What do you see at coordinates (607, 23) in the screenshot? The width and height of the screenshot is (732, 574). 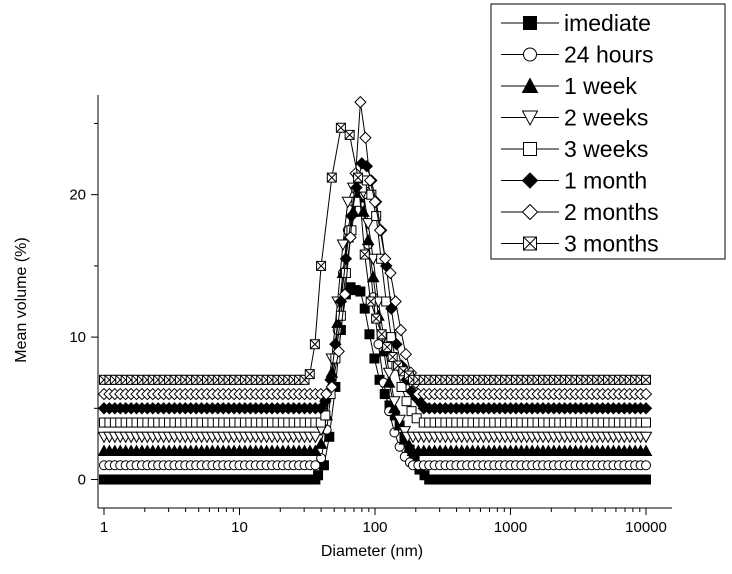 I see `legend-label: imediate` at bounding box center [607, 23].